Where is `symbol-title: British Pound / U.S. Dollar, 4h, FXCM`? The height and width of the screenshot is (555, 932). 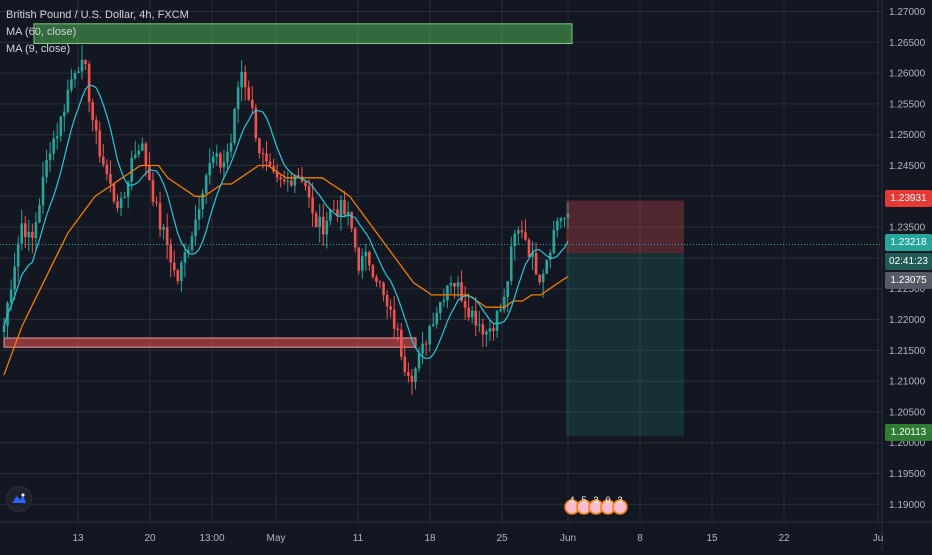
symbol-title: British Pound / U.S. Dollar, 4h, FXCM is located at coordinates (97, 15).